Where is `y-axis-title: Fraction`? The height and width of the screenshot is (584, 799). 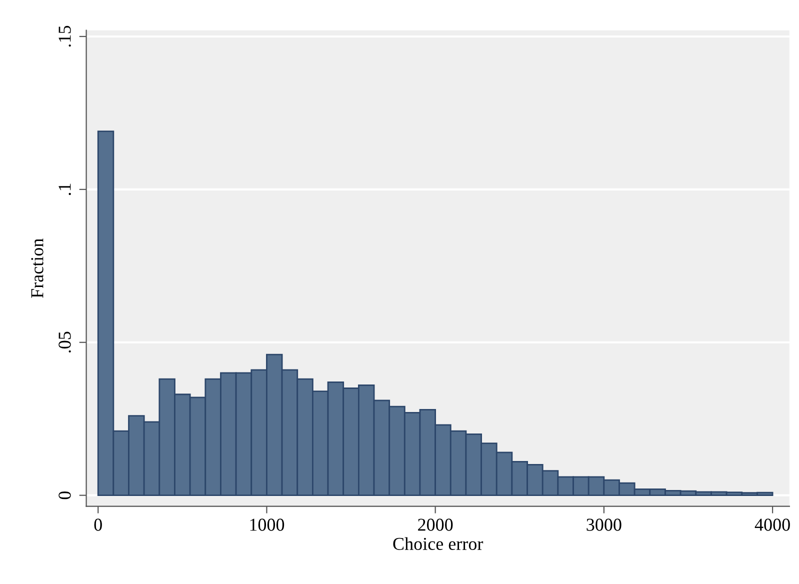 y-axis-title: Fraction is located at coordinates (37, 268).